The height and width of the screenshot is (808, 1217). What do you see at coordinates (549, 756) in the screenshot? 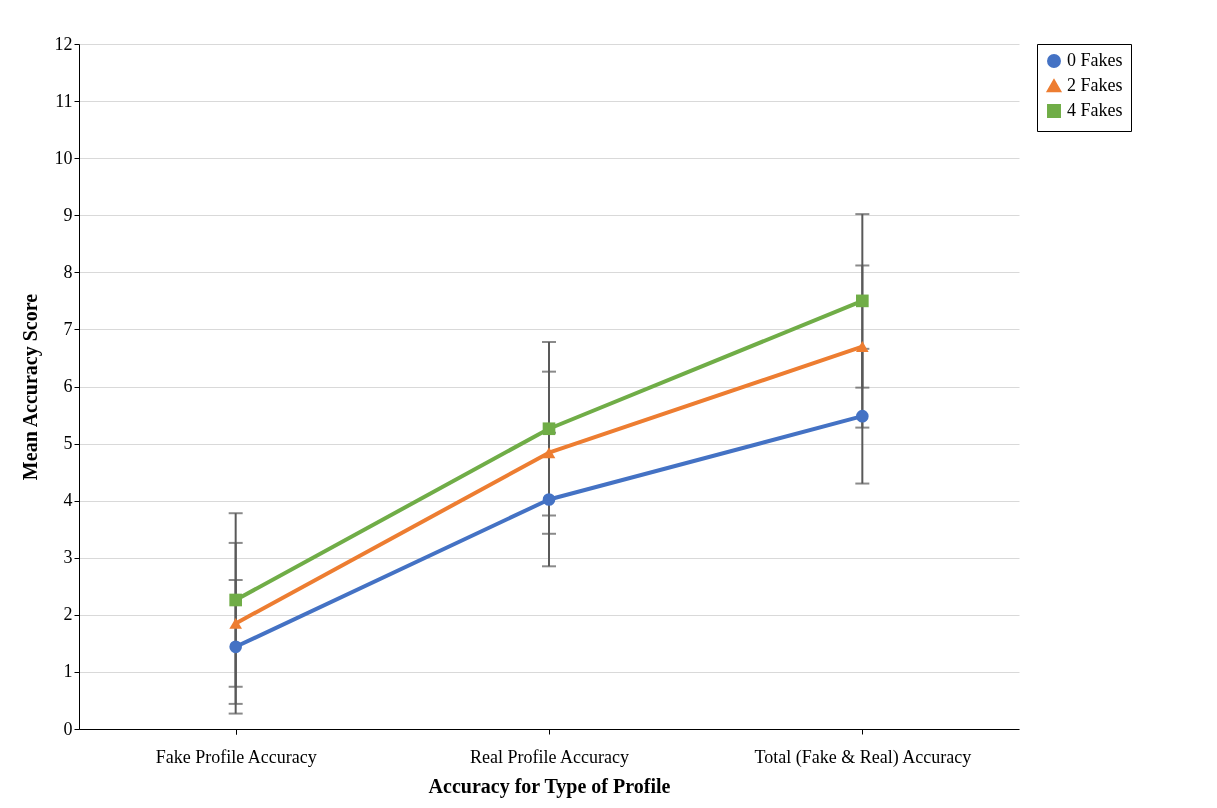
I see `x-tick-label: Real Profile Accuracy` at bounding box center [549, 756].